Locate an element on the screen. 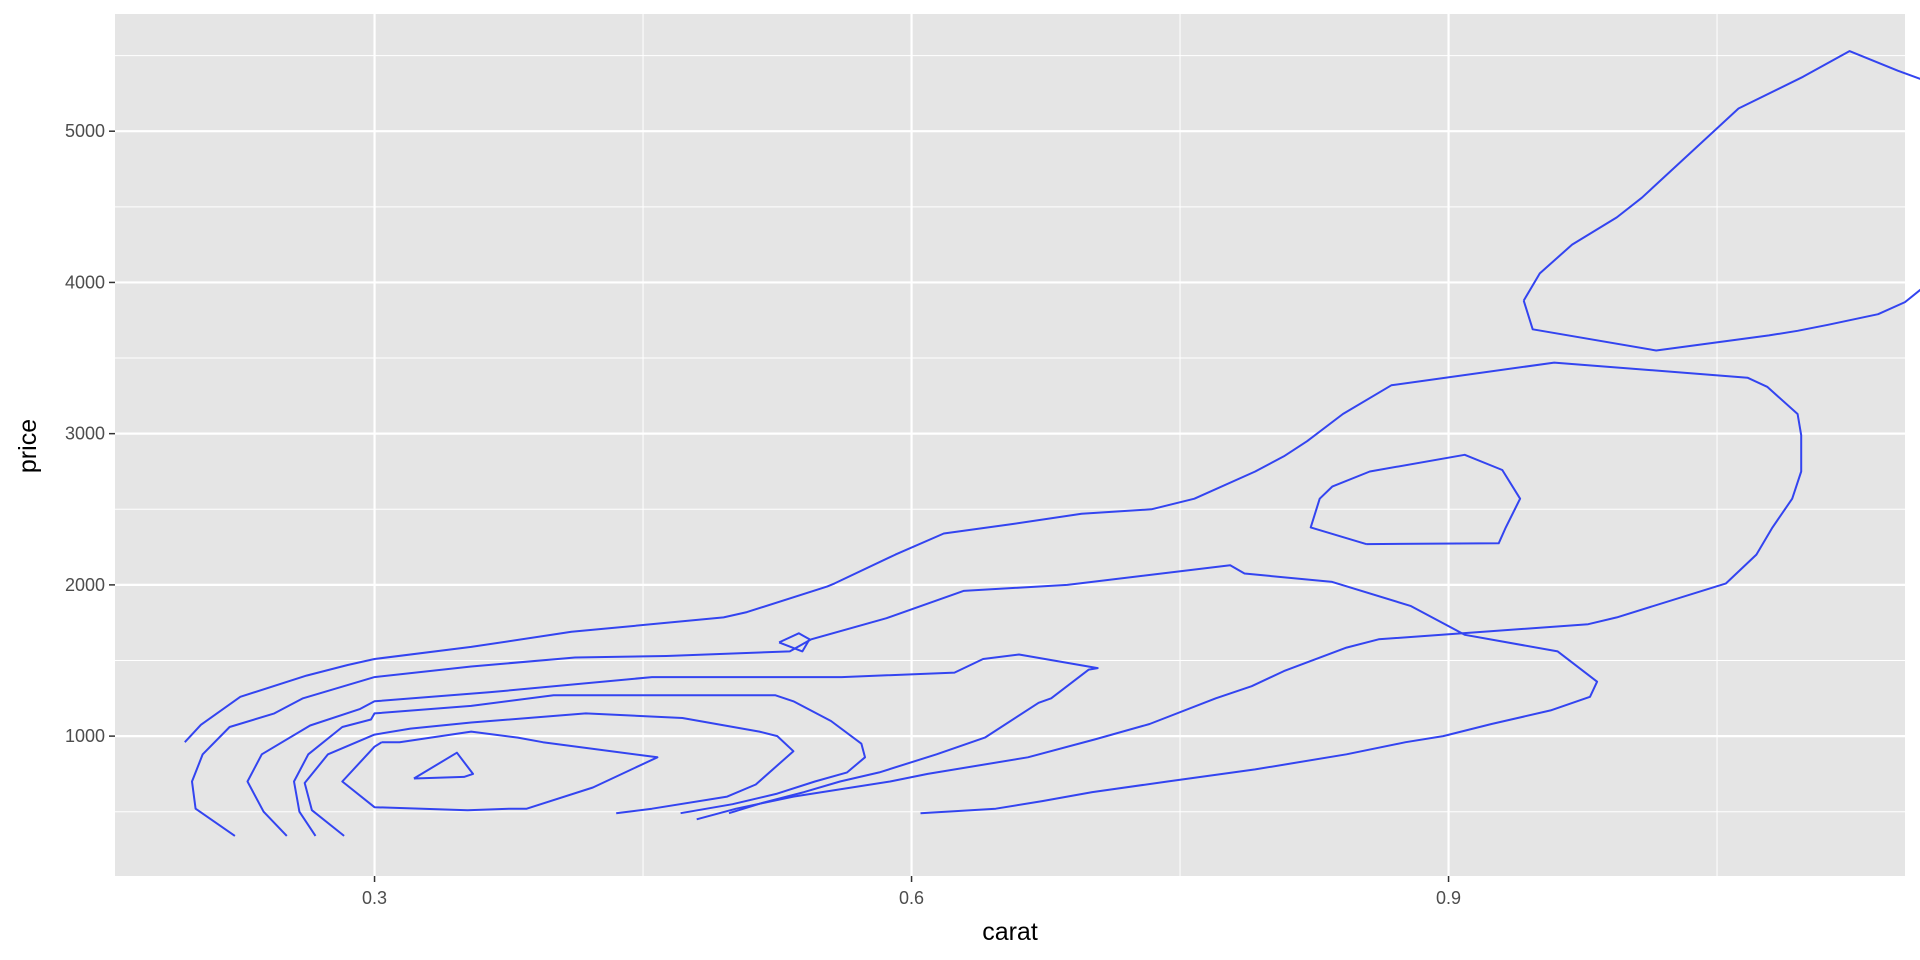 This screenshot has height=960, width=1920. y-axis-title: price is located at coordinates (28, 446).